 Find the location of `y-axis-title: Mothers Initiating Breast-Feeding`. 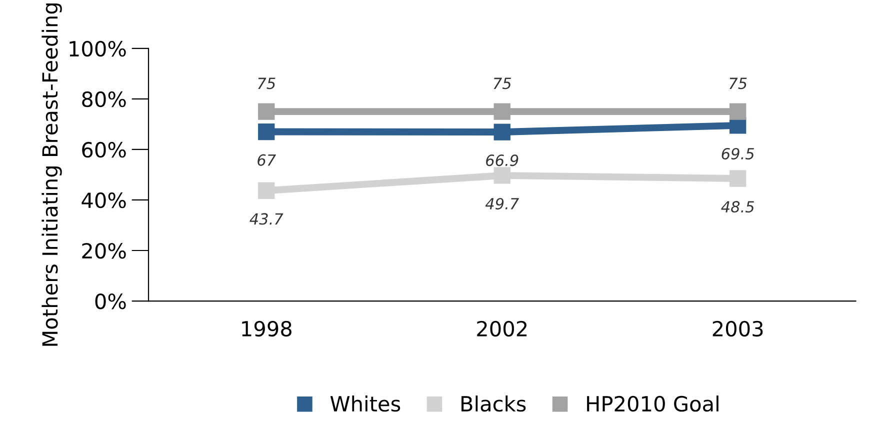

y-axis-title: Mothers Initiating Breast-Feeding is located at coordinates (52, 174).